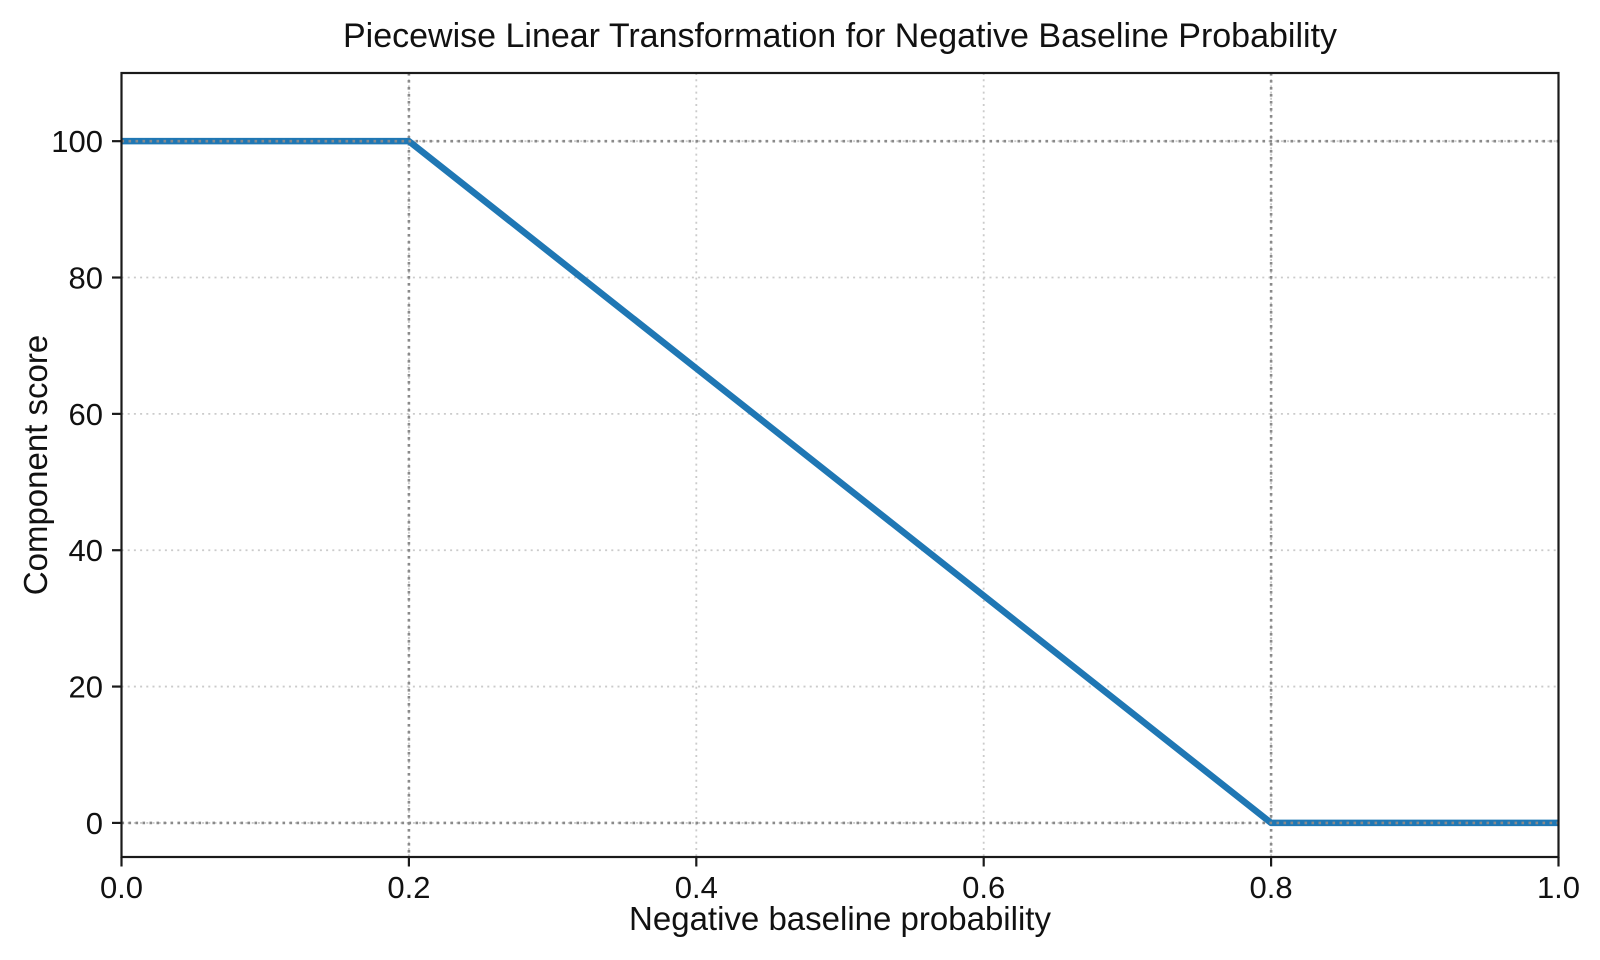 This screenshot has width=1600, height=960. Describe the element at coordinates (86, 687) in the screenshot. I see `y-tick-label: 20` at that location.